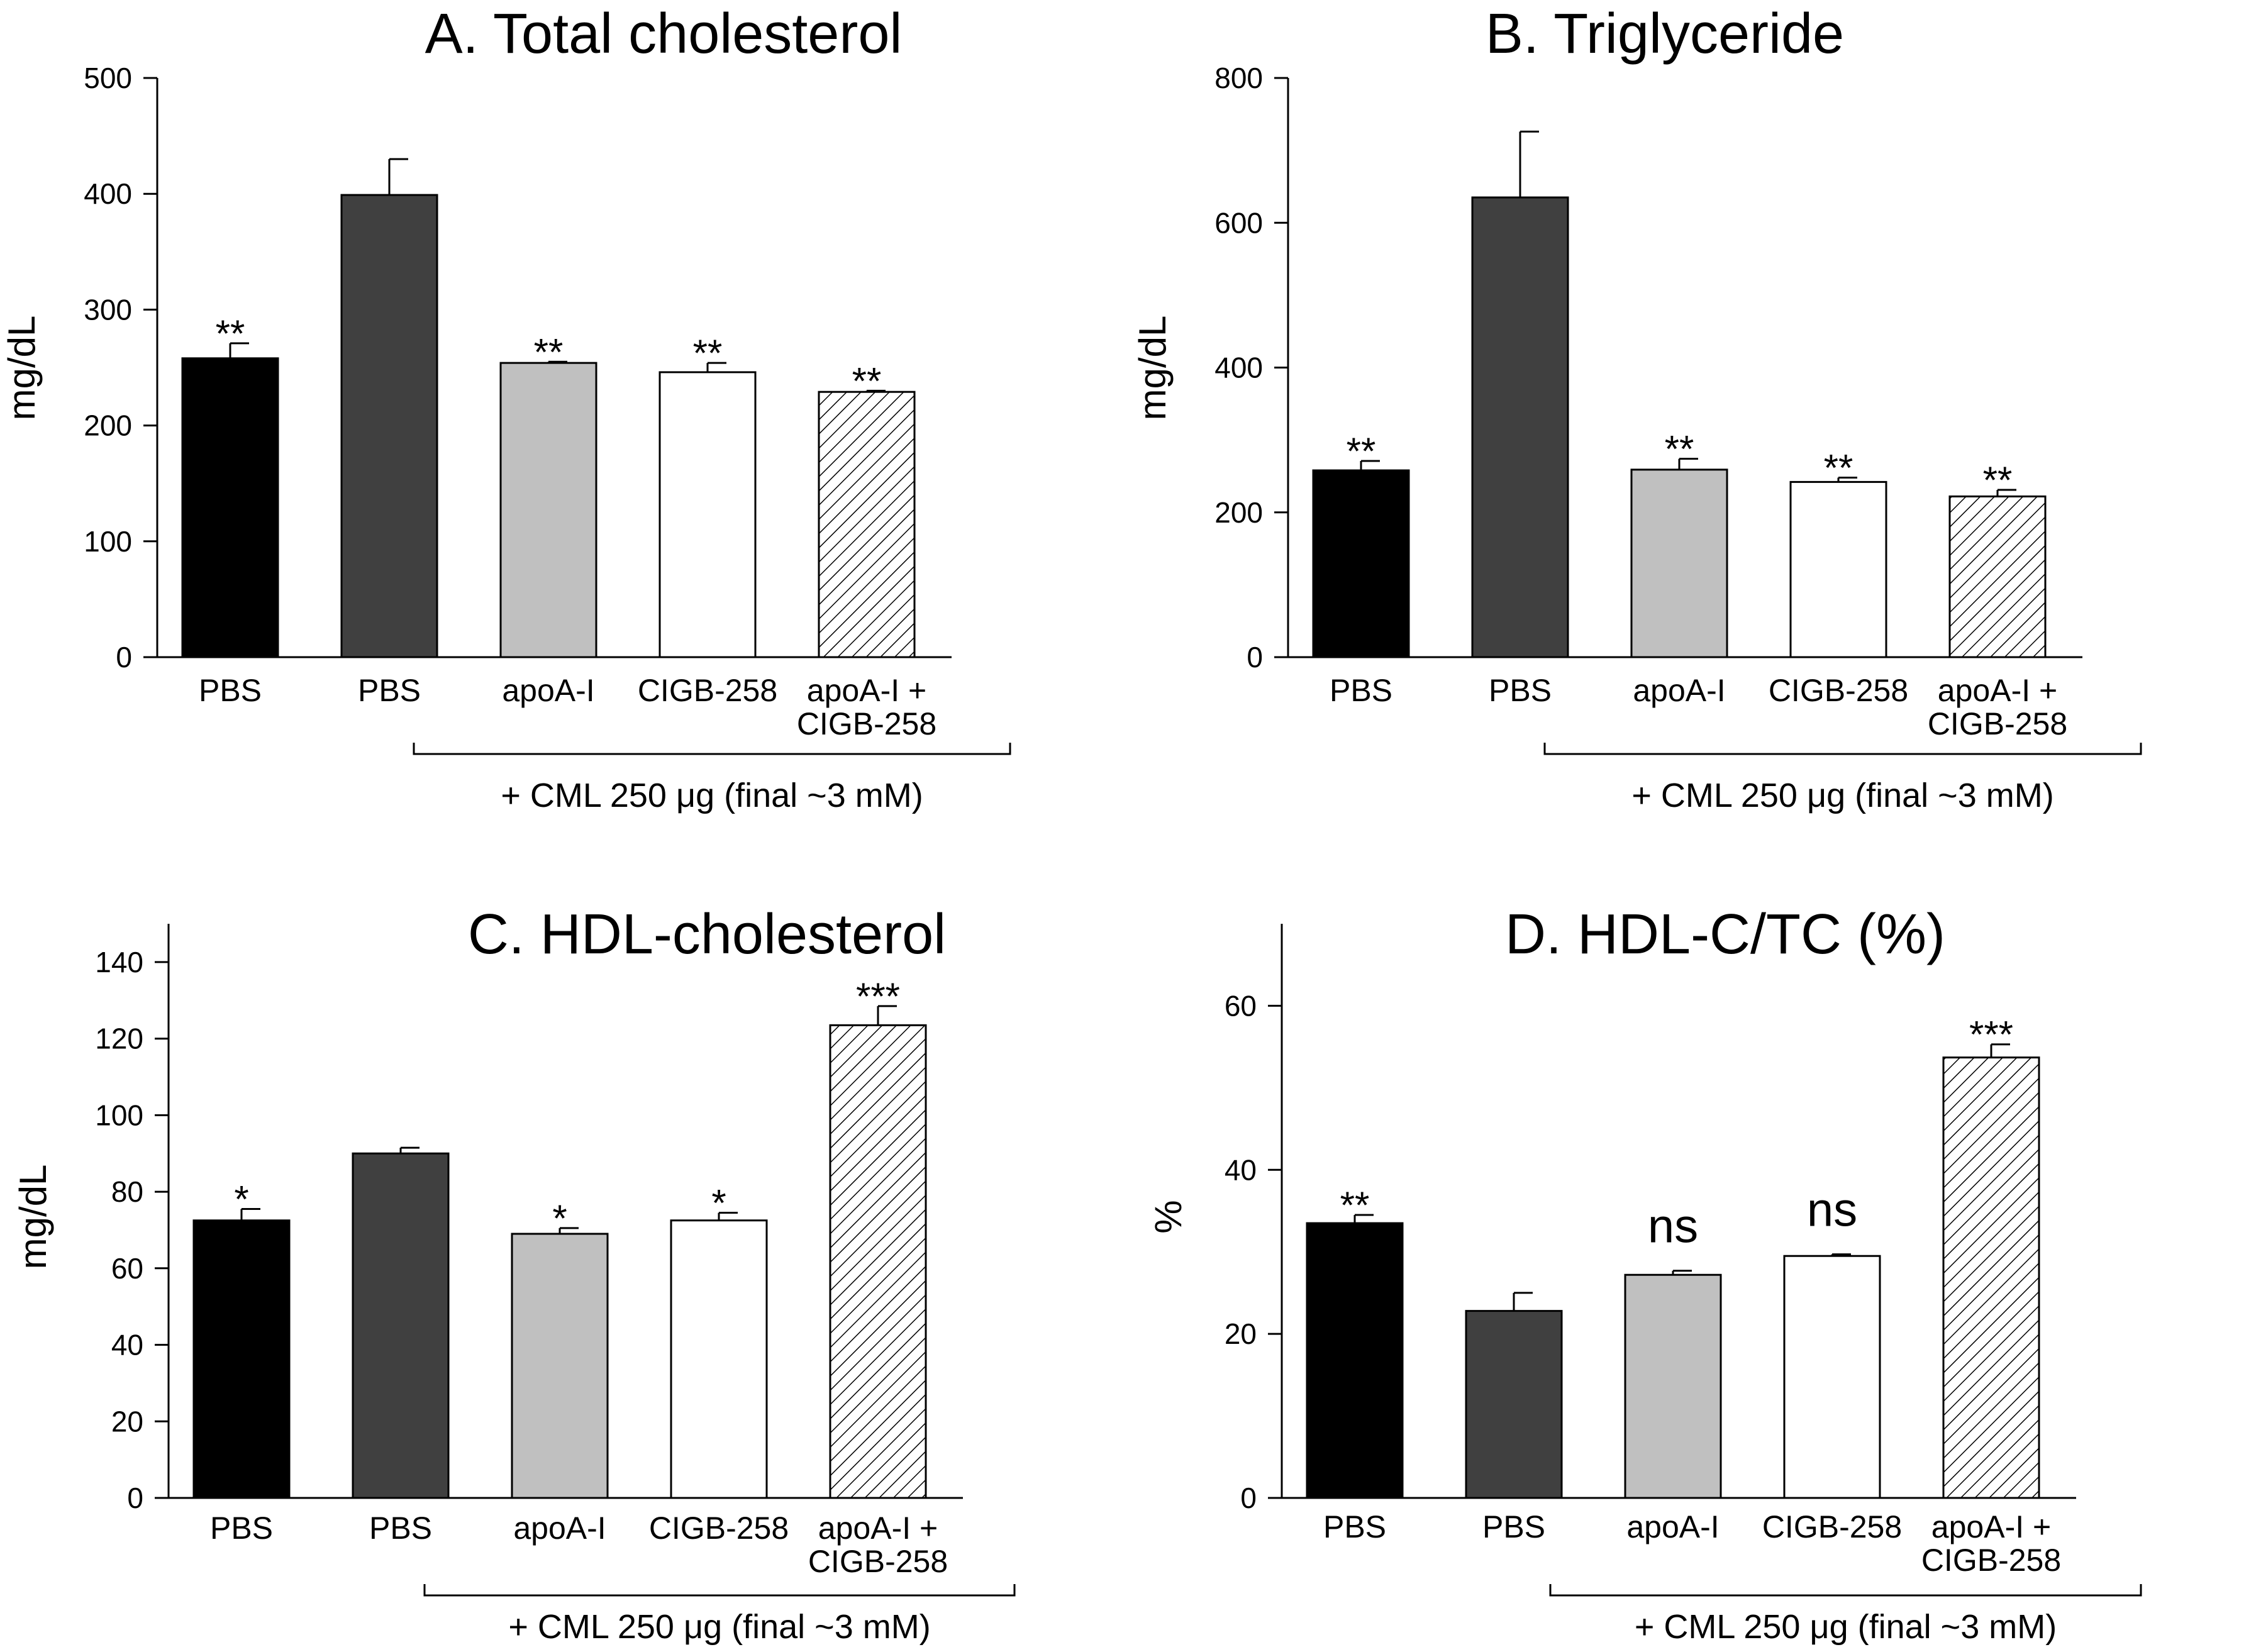  What do you see at coordinates (1168, 1216) in the screenshot?
I see `y-axis-label: %` at bounding box center [1168, 1216].